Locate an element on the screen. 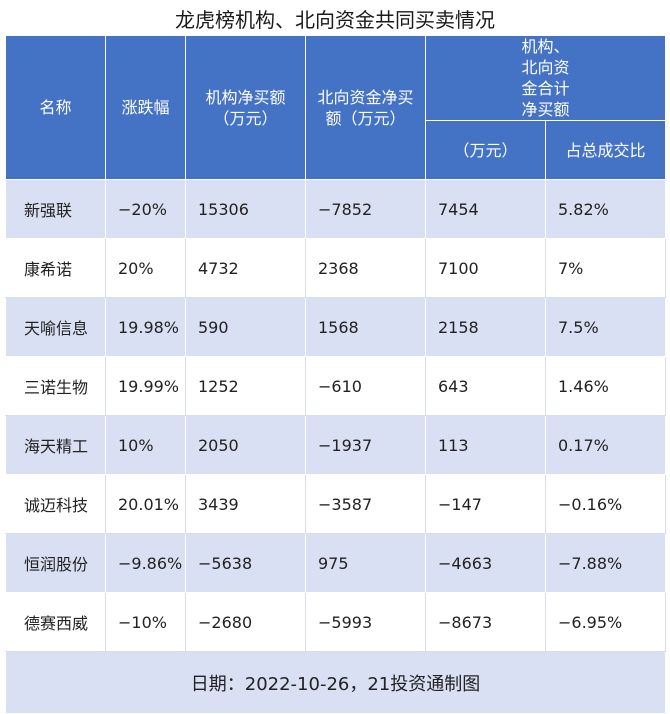 This screenshot has height=714, width=670. header-combined-ratio: 占总成交比 is located at coordinates (605, 150).